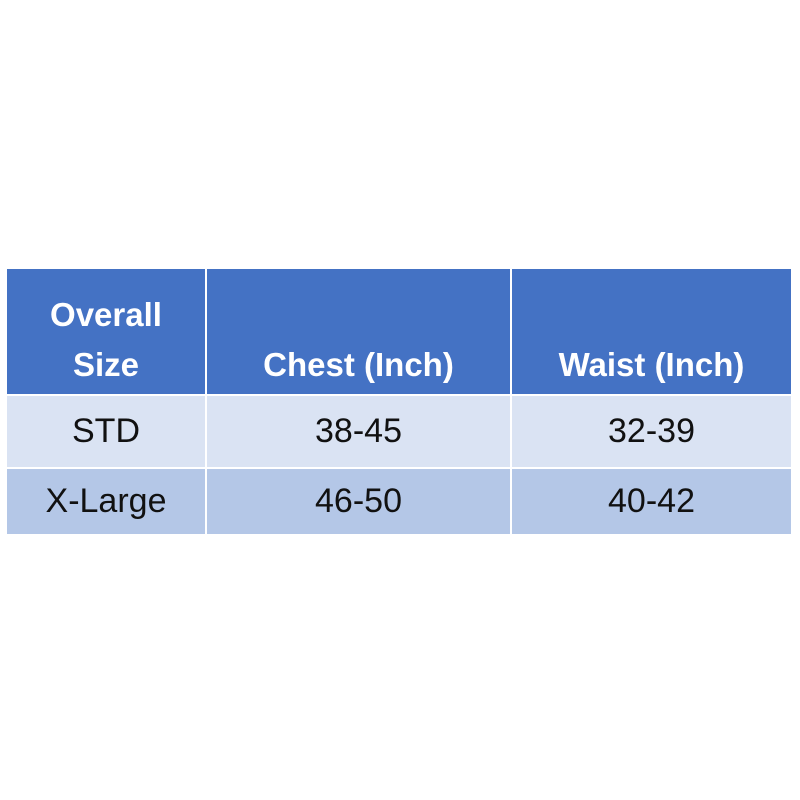  I want to click on table-row: STD 38-45 32-39, so click(399, 431).